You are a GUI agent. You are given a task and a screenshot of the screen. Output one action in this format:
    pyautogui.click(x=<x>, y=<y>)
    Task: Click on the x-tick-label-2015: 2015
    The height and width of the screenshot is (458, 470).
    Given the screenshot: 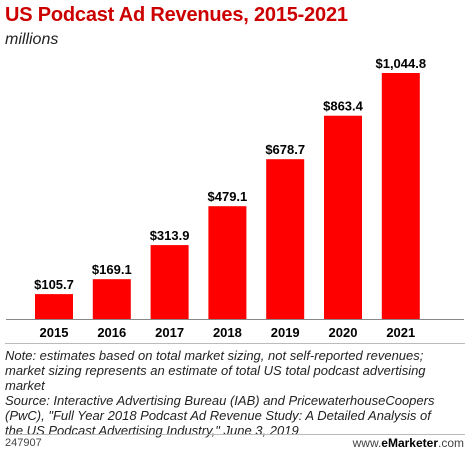 What is the action you would take?
    pyautogui.click(x=54, y=332)
    